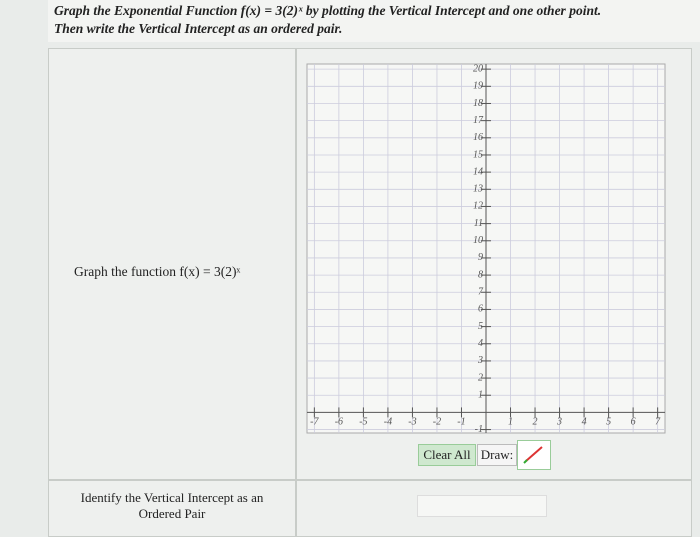 Image resolution: width=700 pixels, height=537 pixels. I want to click on x-tick-label: -4, so click(388, 422).